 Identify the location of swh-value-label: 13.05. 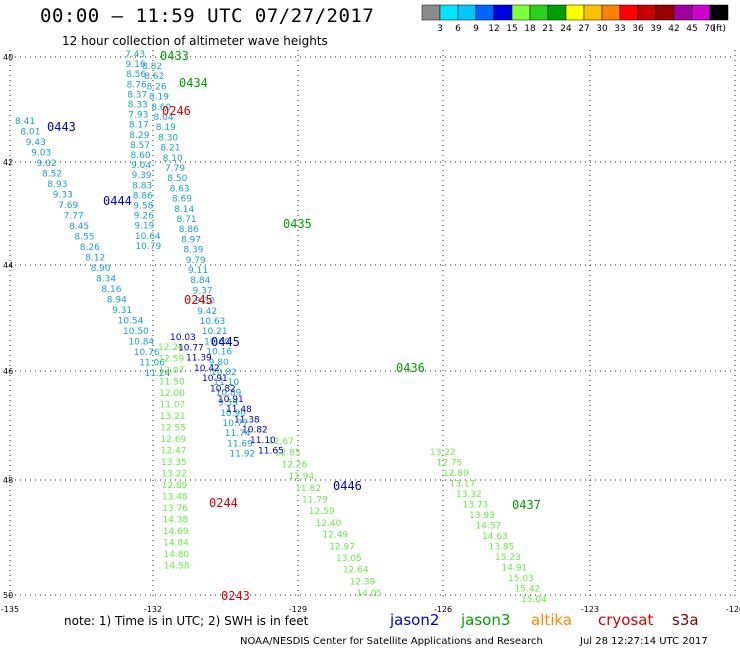
(349, 559).